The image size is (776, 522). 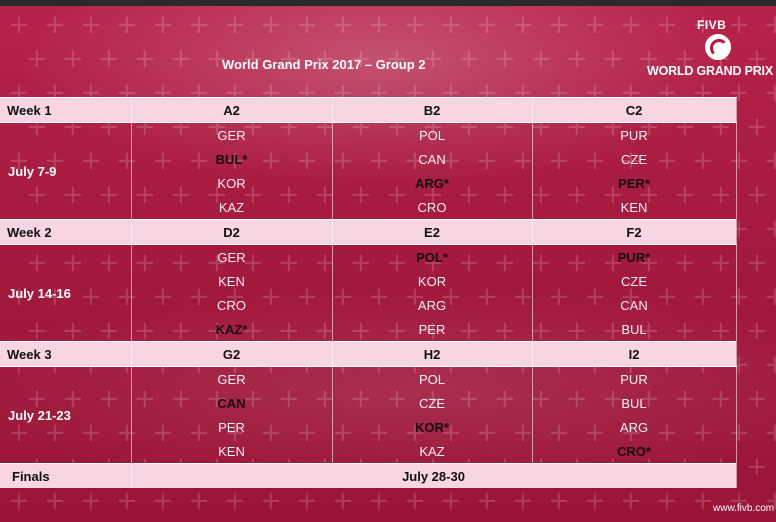 What do you see at coordinates (710, 71) in the screenshot?
I see `logo-event: WORLD GRAND PRIX` at bounding box center [710, 71].